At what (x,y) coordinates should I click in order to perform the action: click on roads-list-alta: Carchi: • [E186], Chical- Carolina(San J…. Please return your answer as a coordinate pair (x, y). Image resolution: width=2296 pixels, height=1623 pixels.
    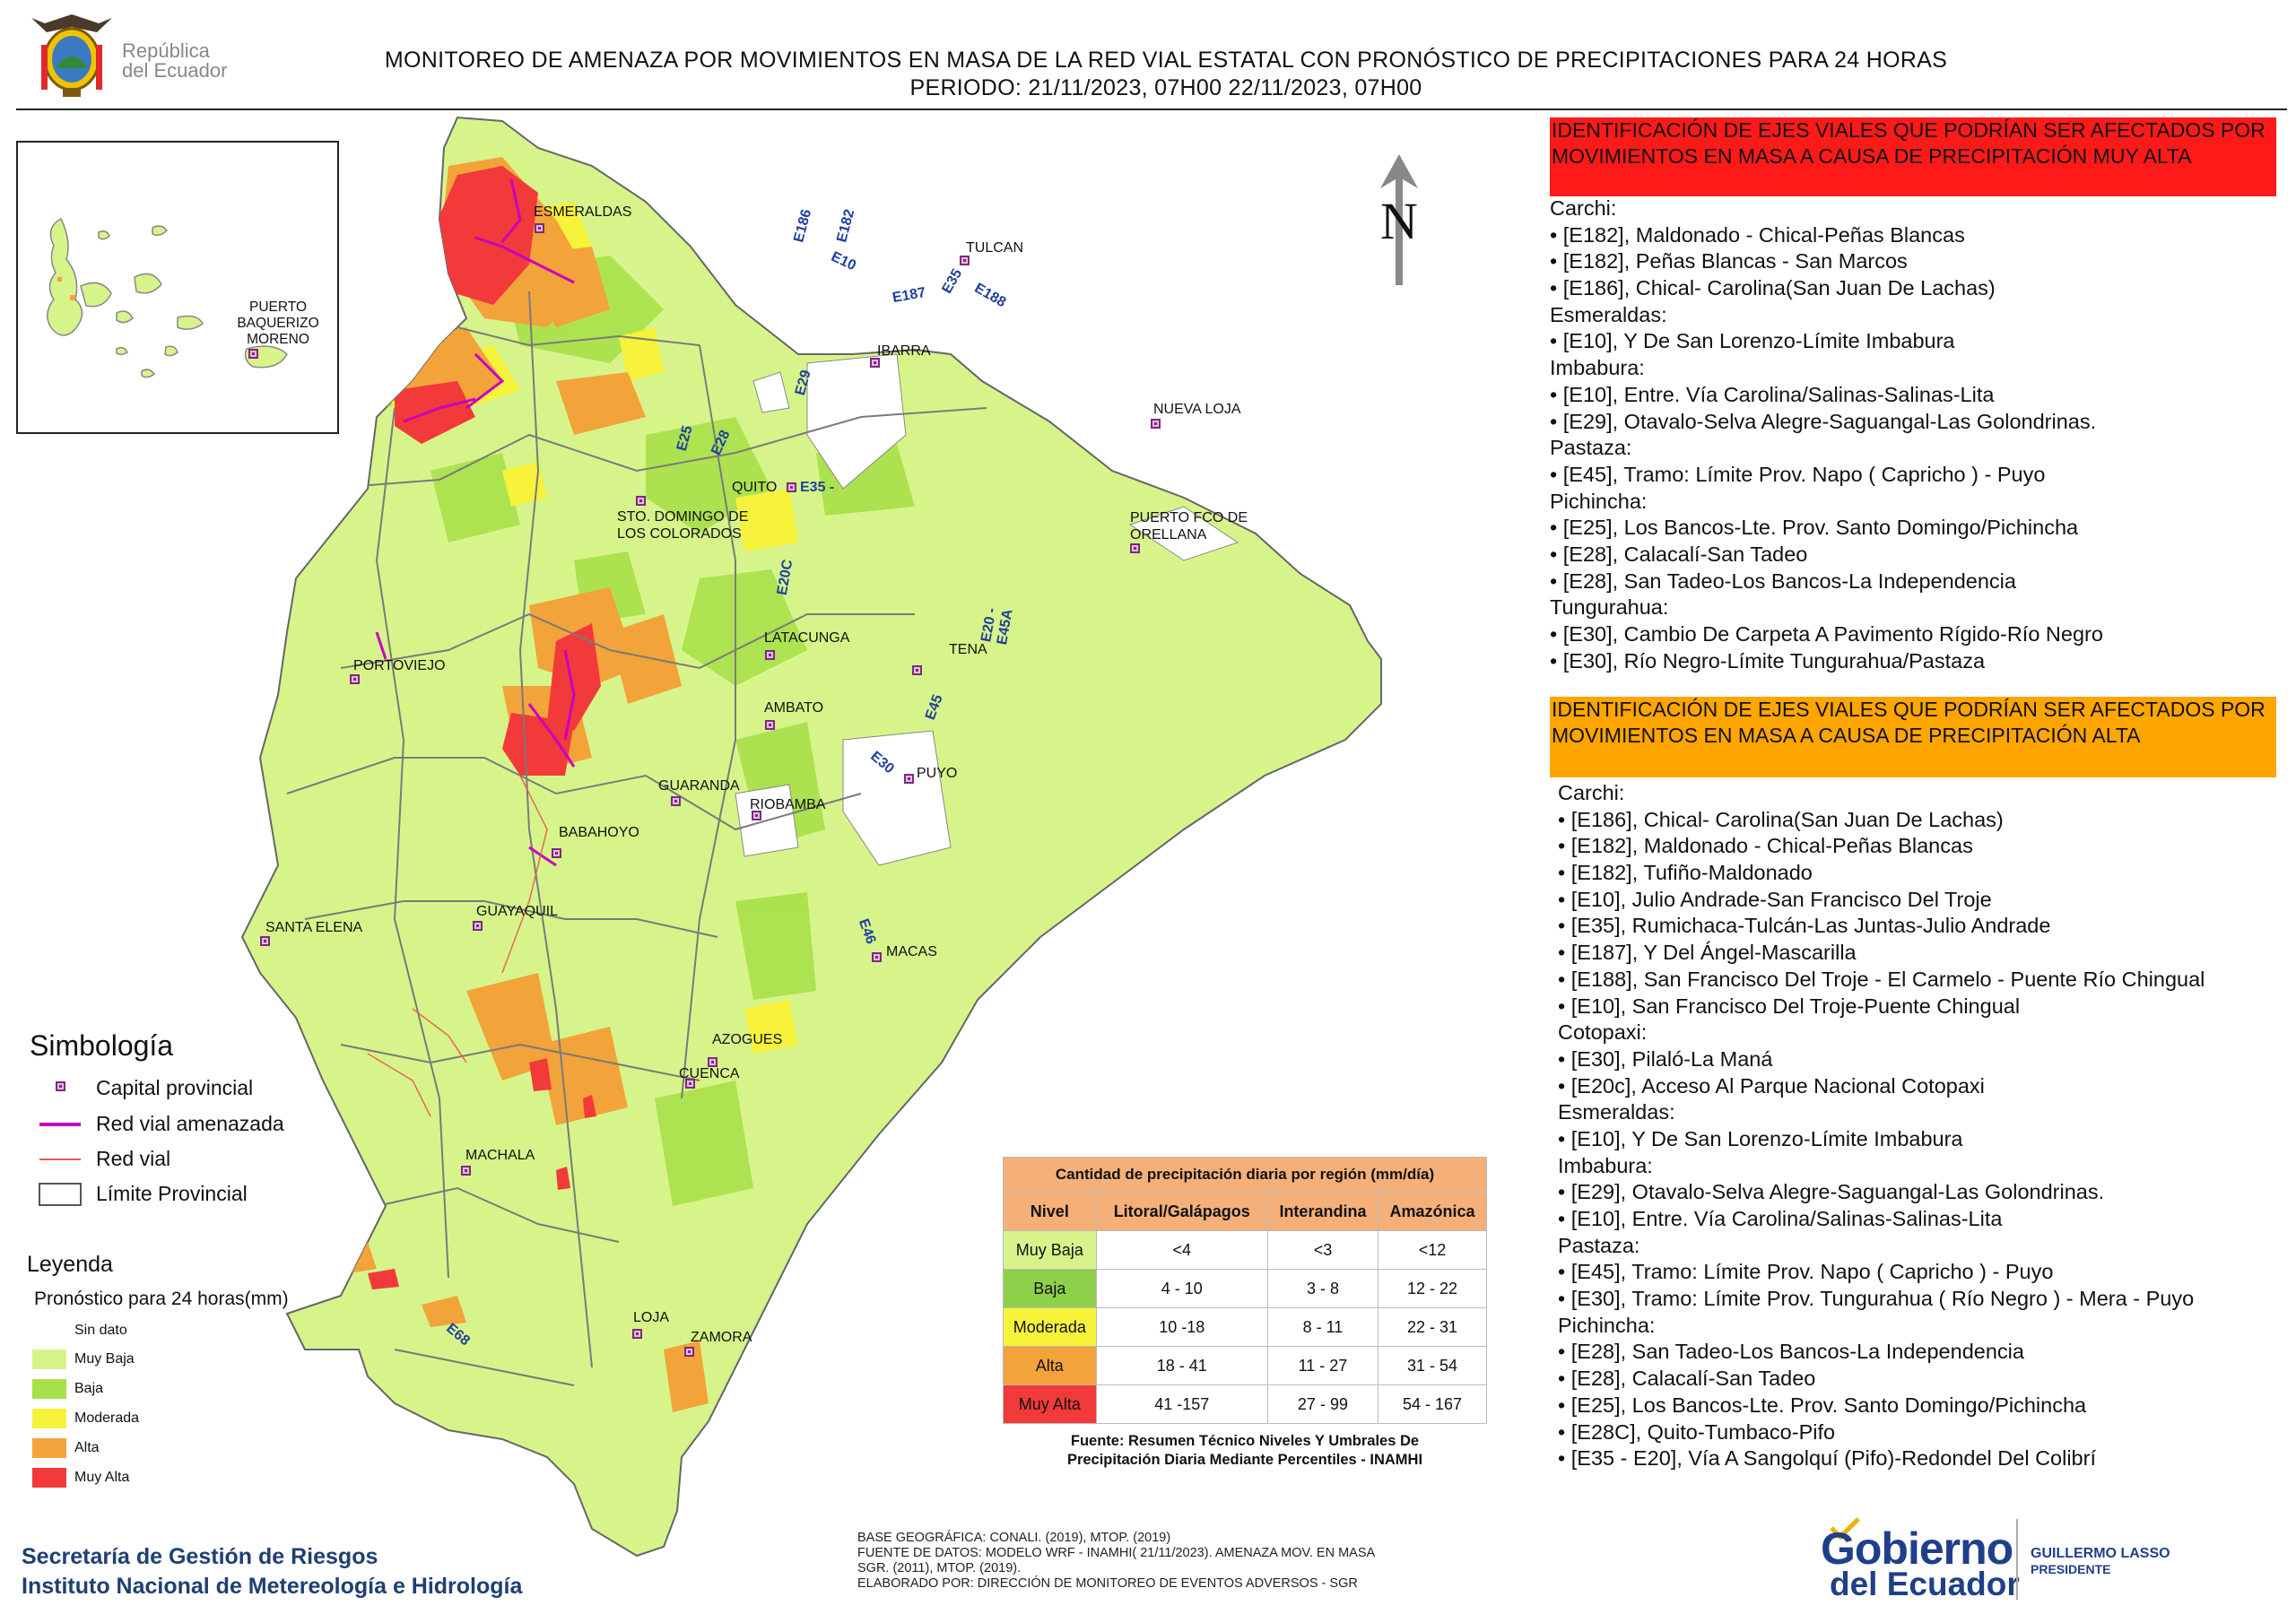
    Looking at the image, I should click on (1881, 1126).